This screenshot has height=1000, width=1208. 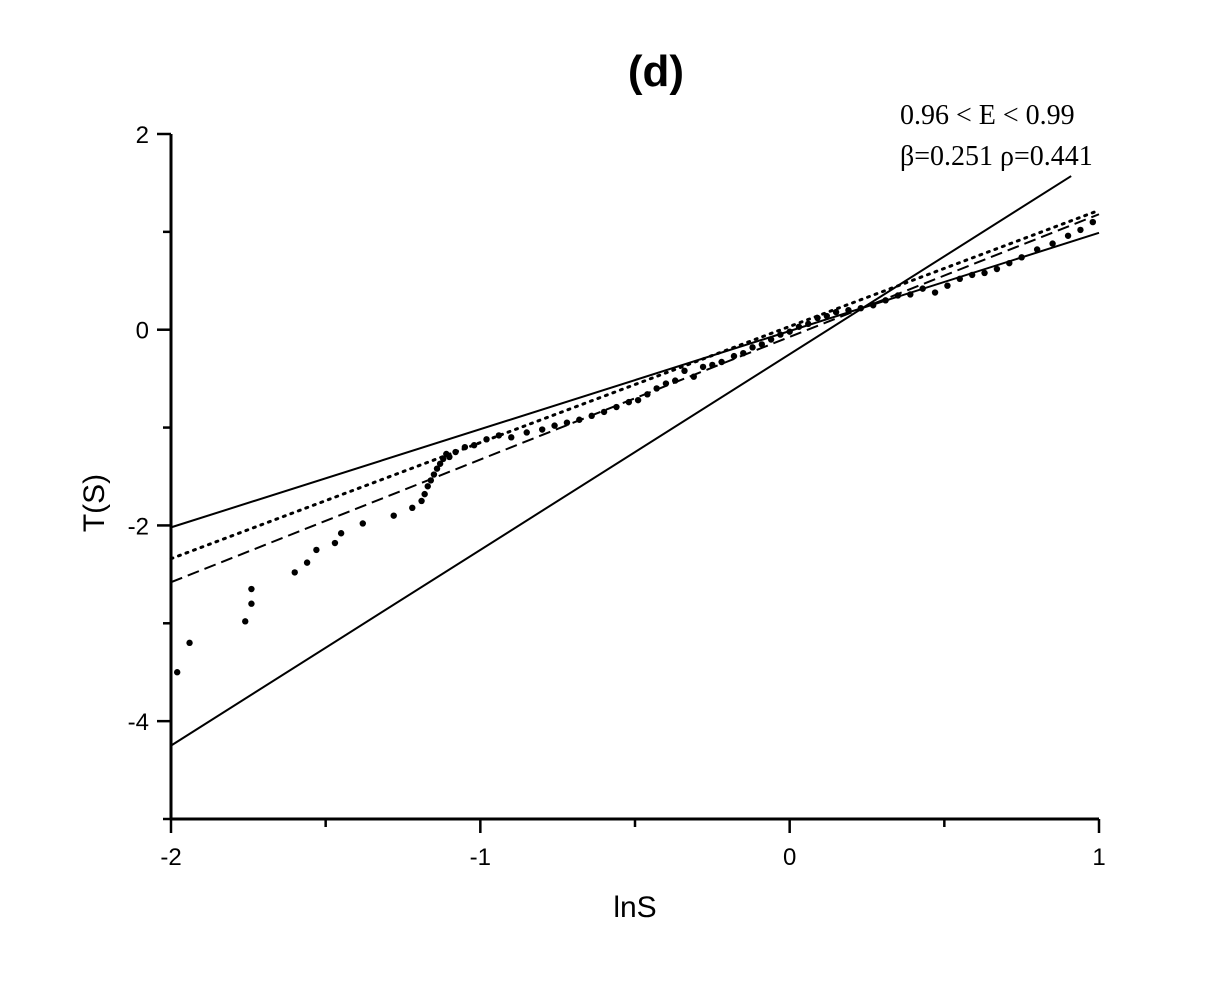 I want to click on x-tick-label: -2, so click(x=170, y=857).